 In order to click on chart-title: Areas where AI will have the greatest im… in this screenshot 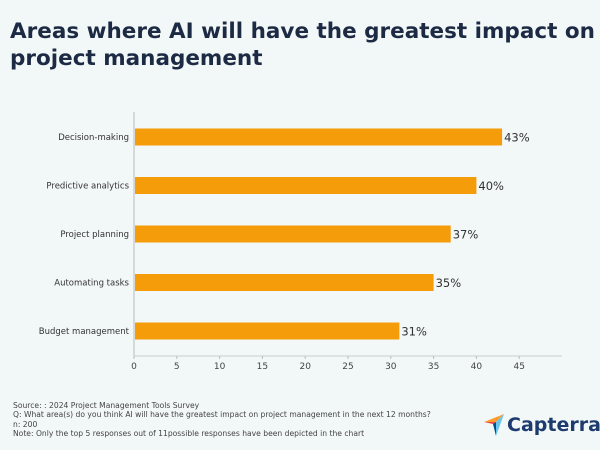, I will do `click(302, 45)`.